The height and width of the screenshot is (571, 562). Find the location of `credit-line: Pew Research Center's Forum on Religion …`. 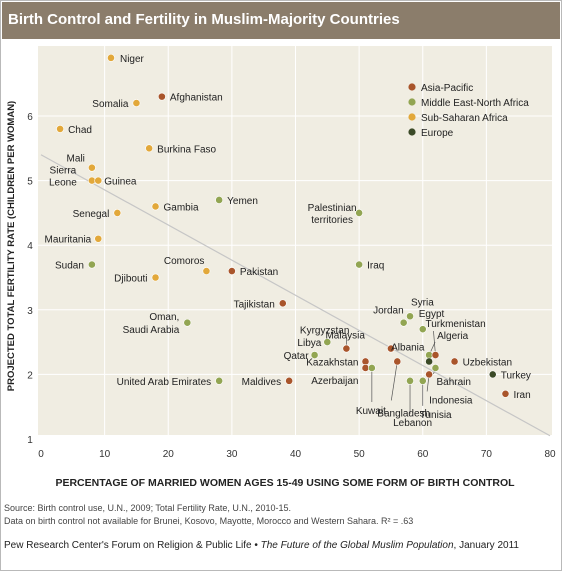

credit-line: Pew Research Center's Forum on Religion … is located at coordinates (261, 545).